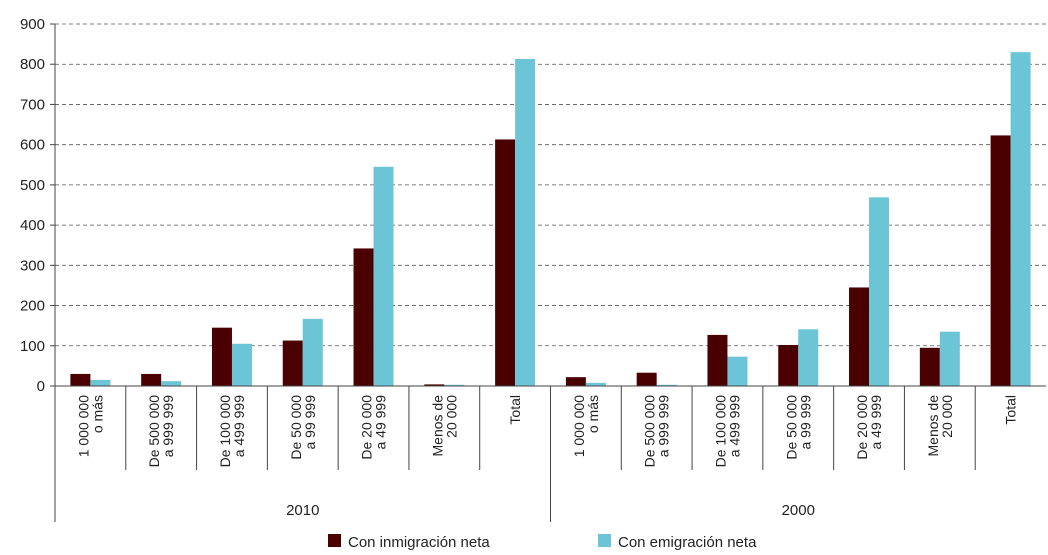  I want to click on y-tick-label: 600, so click(32, 145).